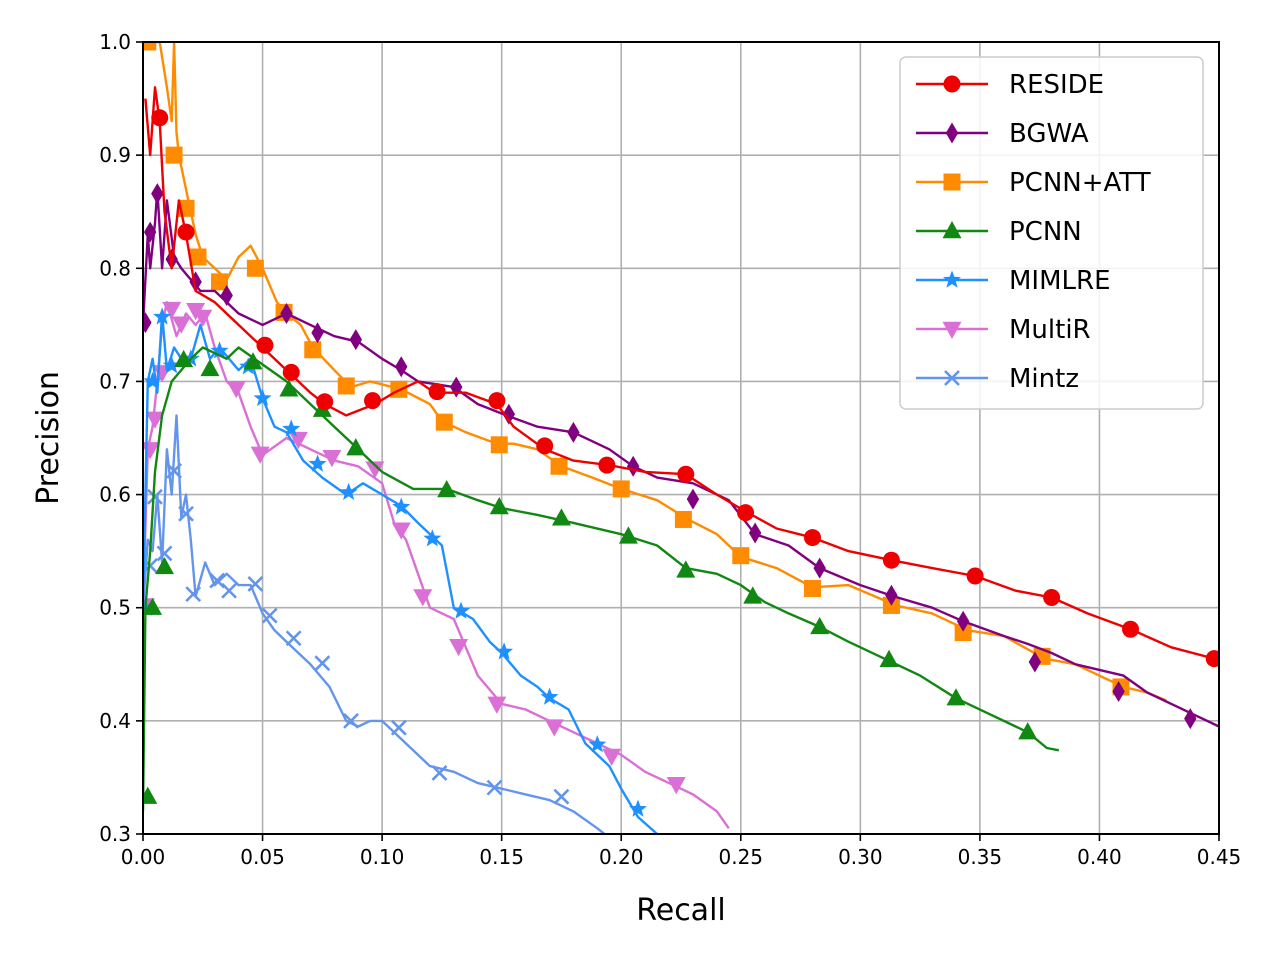 The image size is (1280, 960). I want to click on x-tick-label: 0.40, so click(1099, 857).